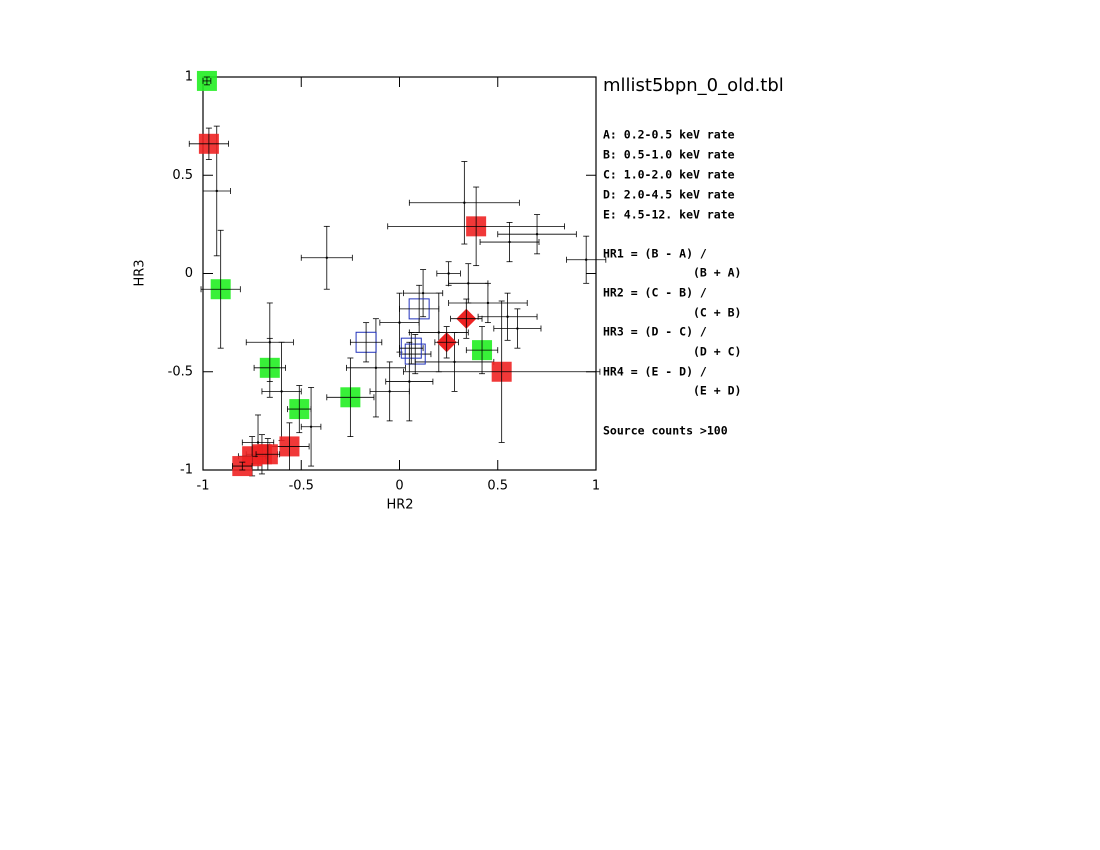 This screenshot has width=1100, height=850. Describe the element at coordinates (693, 85) in the screenshot. I see `chart-title: mllist5bpn_0_old.tbl` at that location.